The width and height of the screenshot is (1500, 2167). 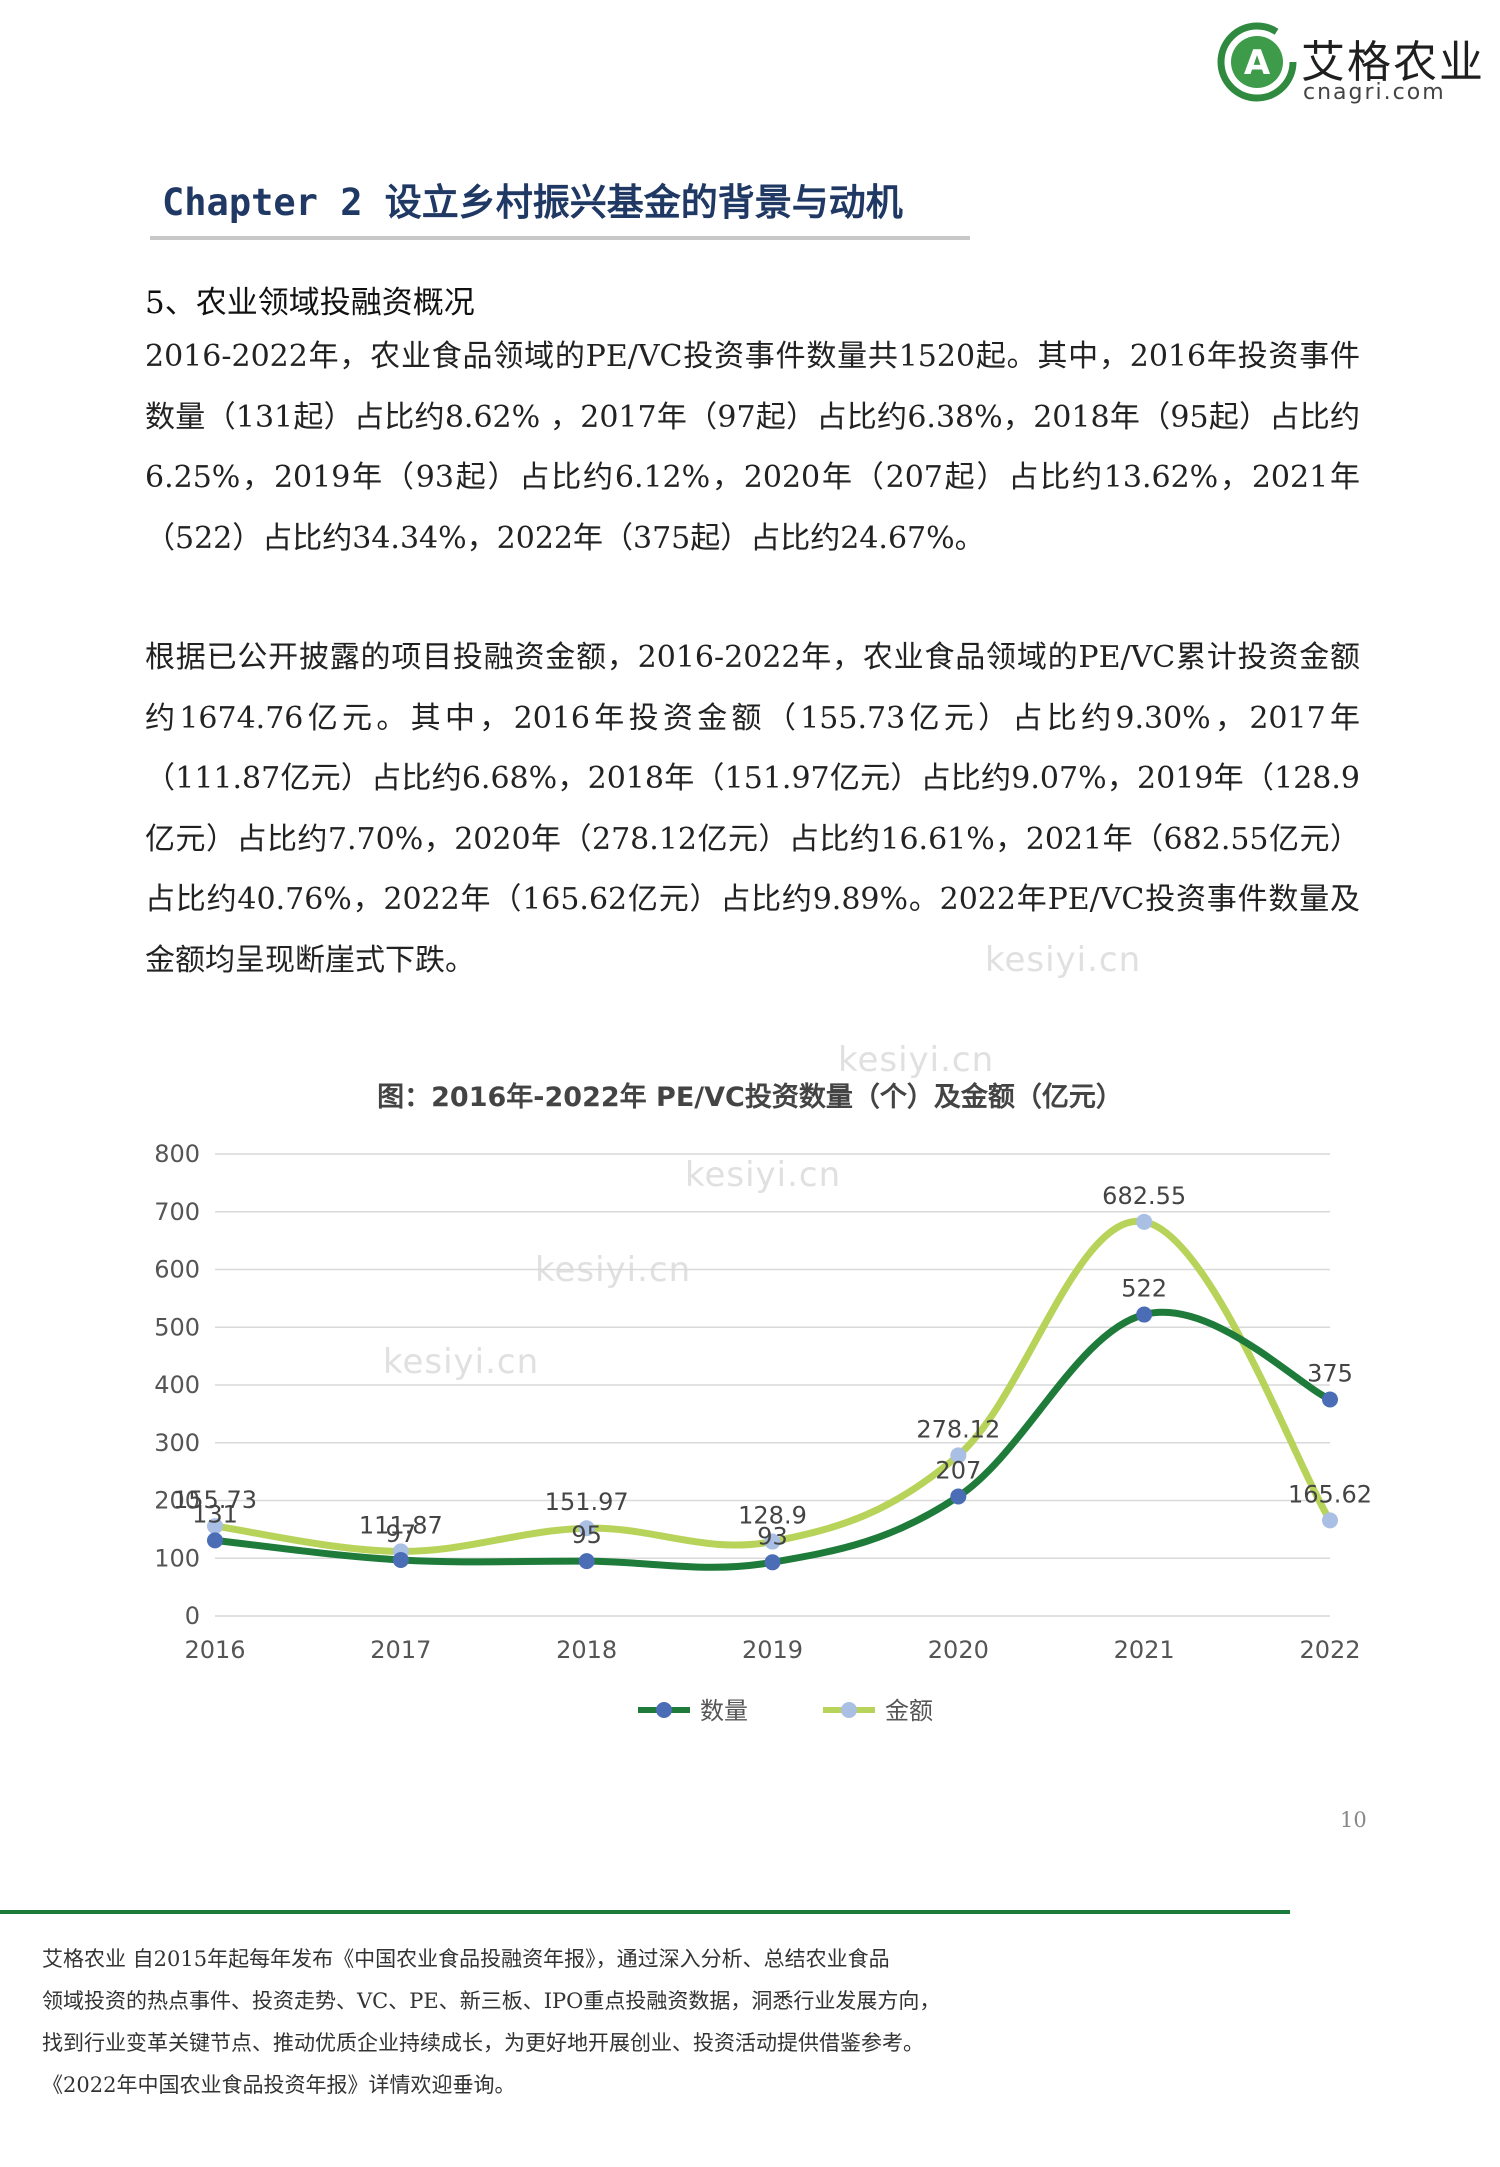 What do you see at coordinates (177, 1212) in the screenshot?
I see `y-tick-label: 700` at bounding box center [177, 1212].